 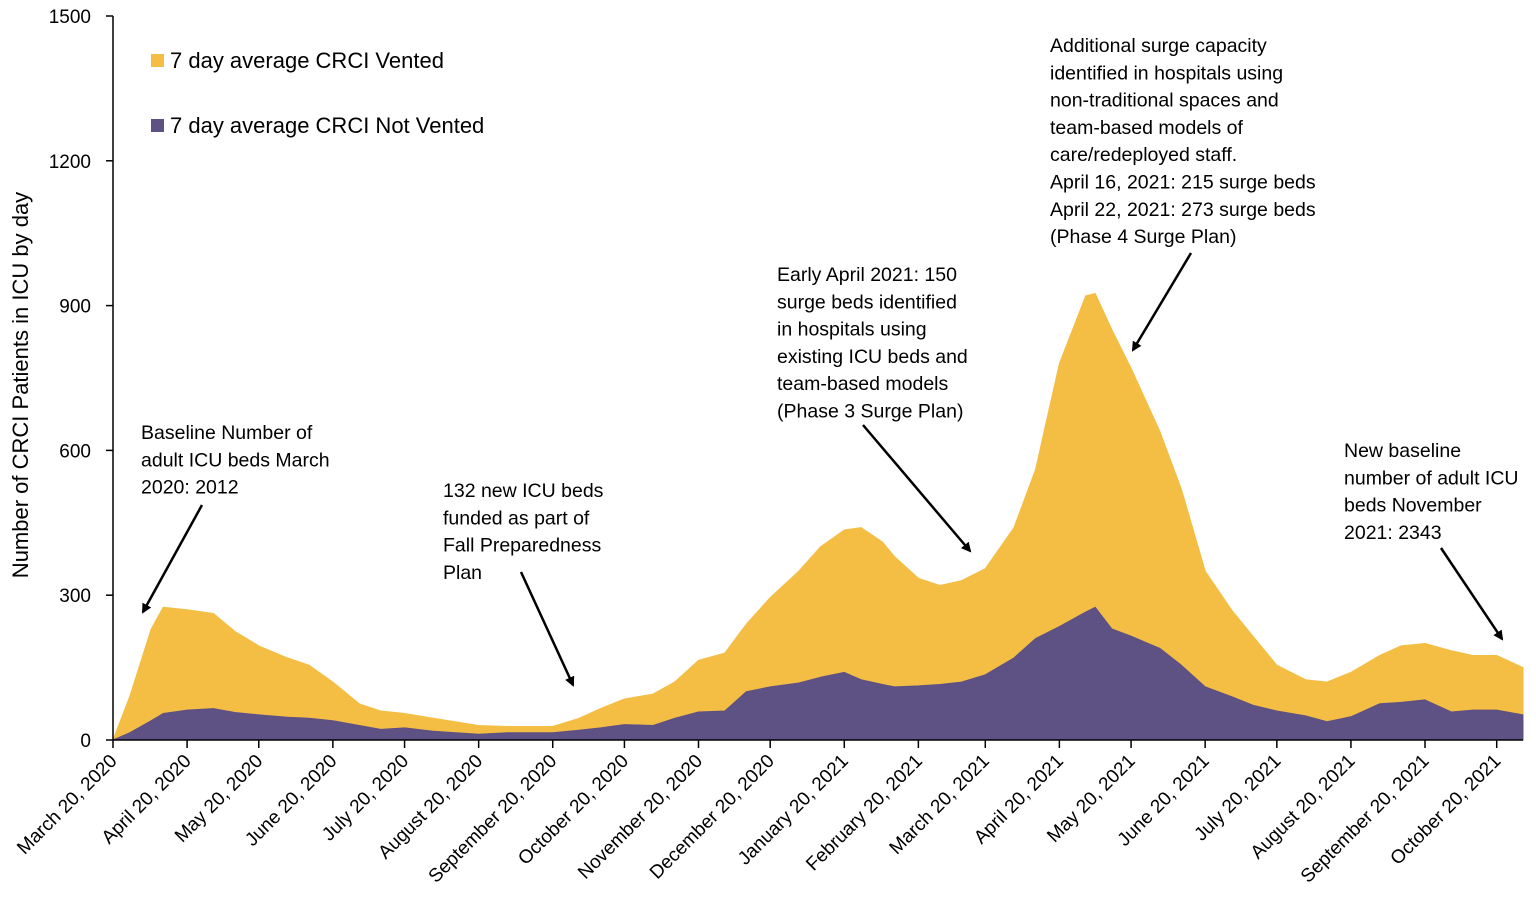 What do you see at coordinates (172, 559) in the screenshot?
I see `arrow-baseline-2020` at bounding box center [172, 559].